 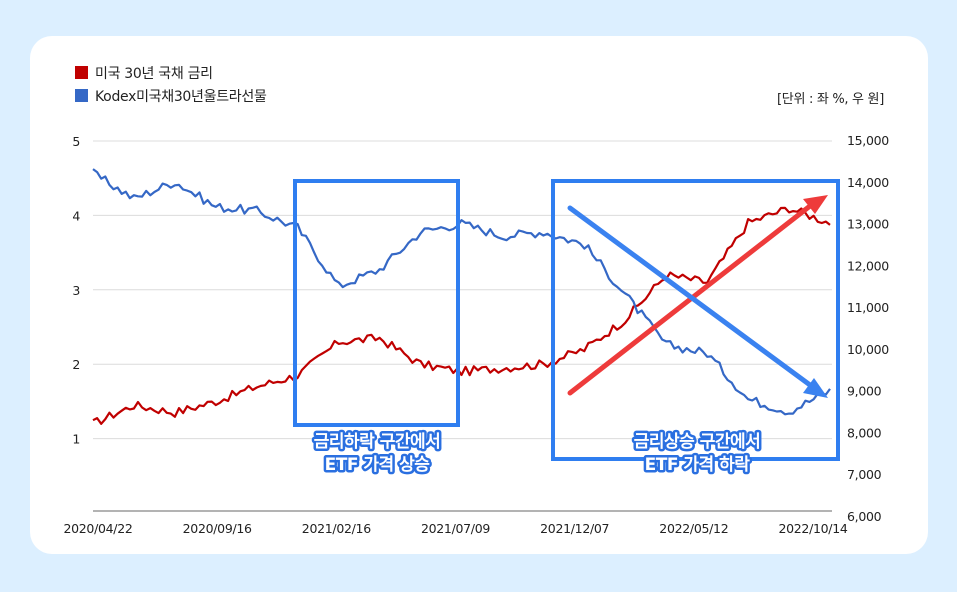 What do you see at coordinates (864, 391) in the screenshot?
I see `y-right-tick: 9,000` at bounding box center [864, 391].